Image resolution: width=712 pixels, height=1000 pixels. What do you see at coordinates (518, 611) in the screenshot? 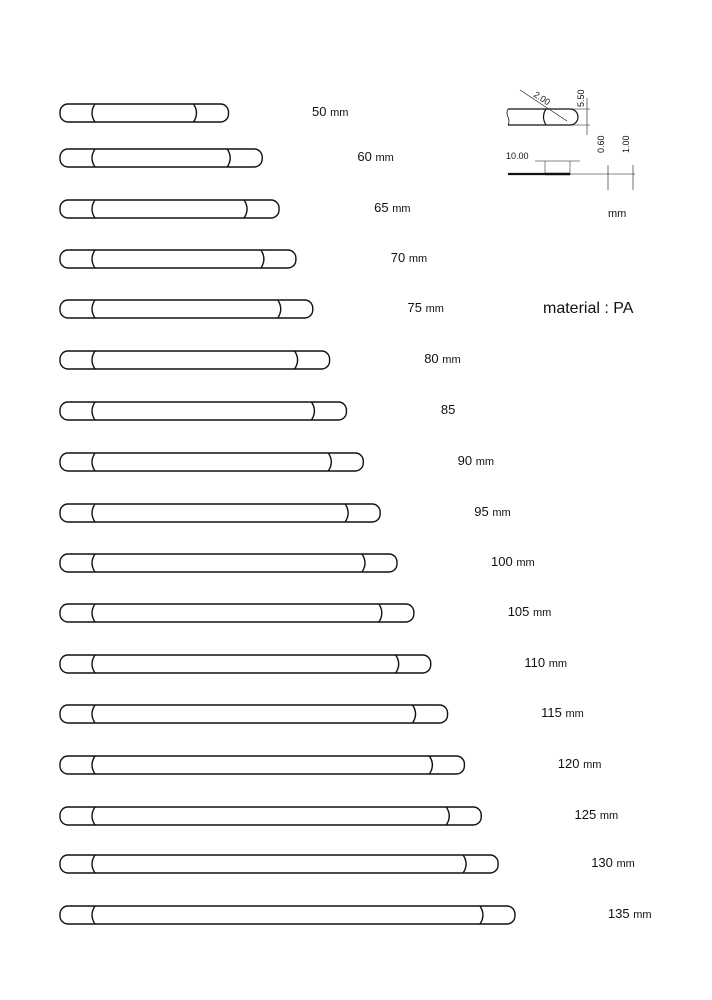
I see `strip-length-value: 105` at bounding box center [518, 611].